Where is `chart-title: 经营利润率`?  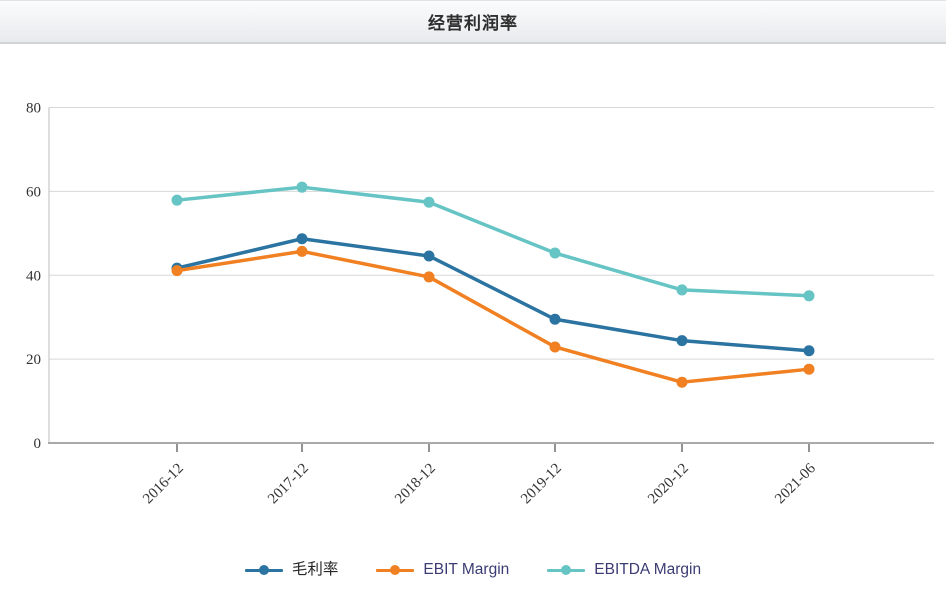 chart-title: 经营利润率 is located at coordinates (473, 23).